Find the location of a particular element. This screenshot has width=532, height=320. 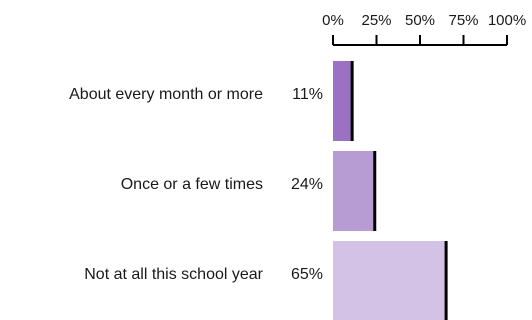

x-tick-label: 0% is located at coordinates (333, 20).